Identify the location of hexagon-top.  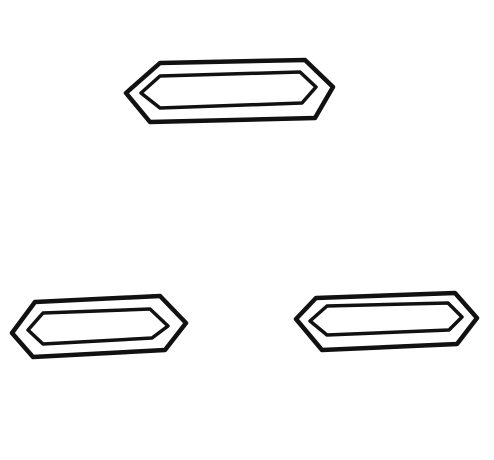
(229, 91).